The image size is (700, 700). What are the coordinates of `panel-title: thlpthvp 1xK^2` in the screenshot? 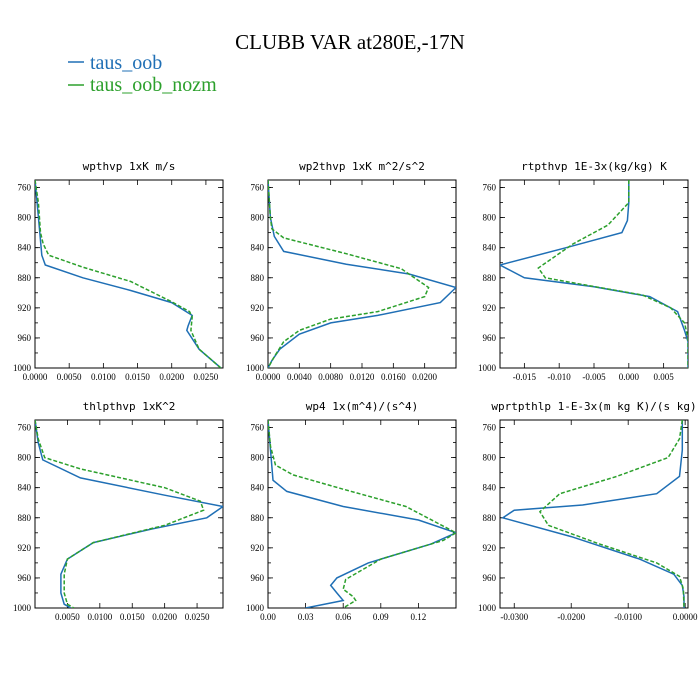 It's located at (129, 406).